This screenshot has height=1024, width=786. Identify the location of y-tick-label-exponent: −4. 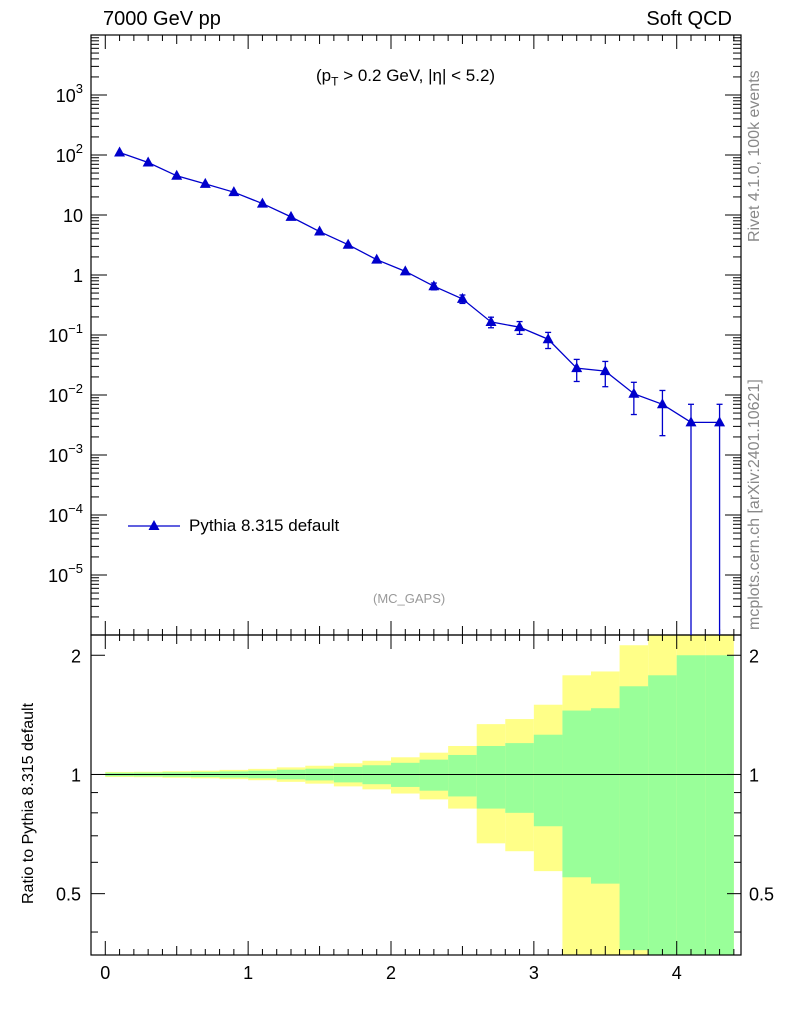
(75, 508).